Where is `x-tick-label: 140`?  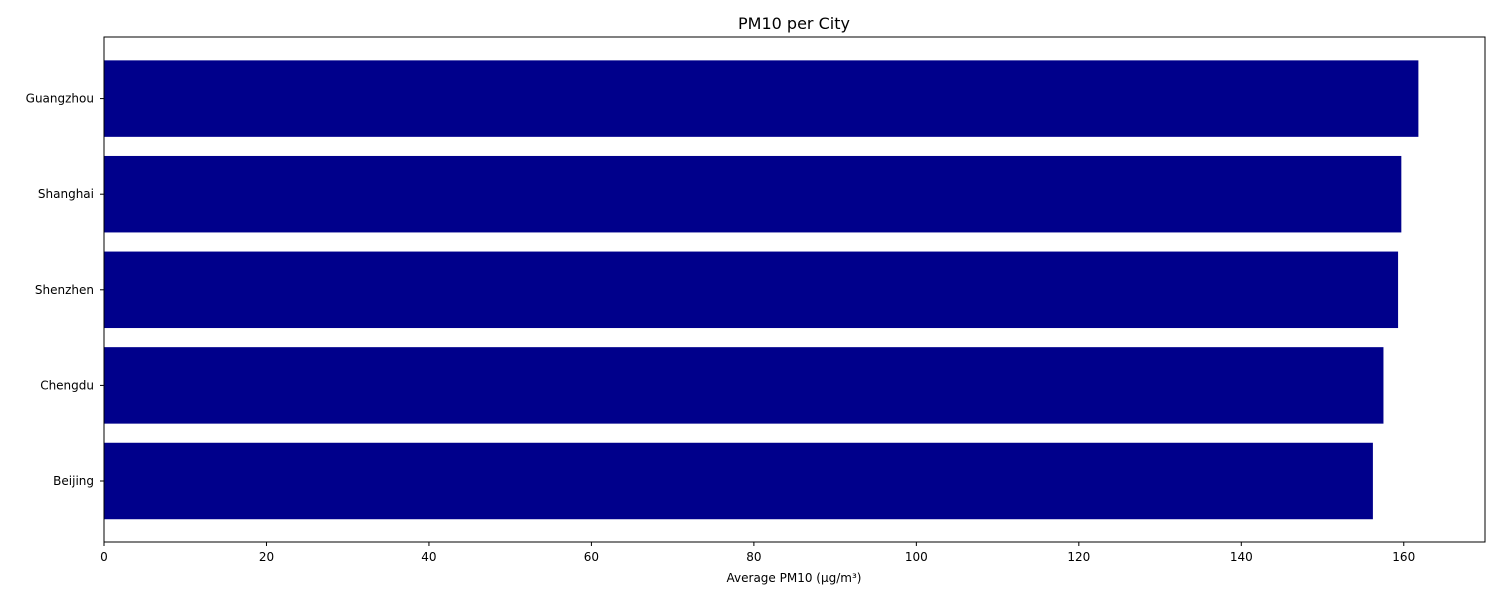
x-tick-label: 140 is located at coordinates (1241, 557).